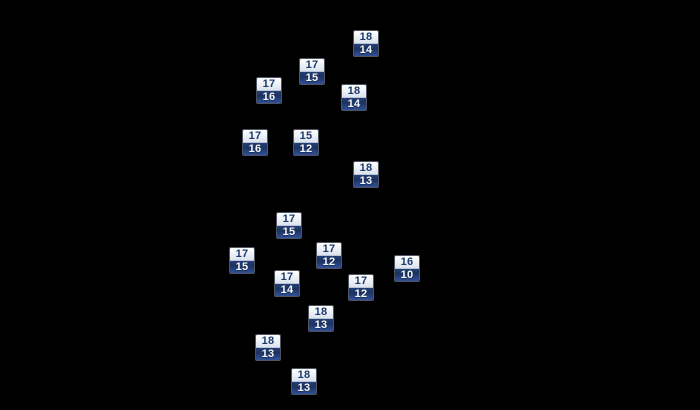 This screenshot has height=410, width=700. What do you see at coordinates (407, 275) in the screenshot?
I see `low-temperature-label: 10` at bounding box center [407, 275].